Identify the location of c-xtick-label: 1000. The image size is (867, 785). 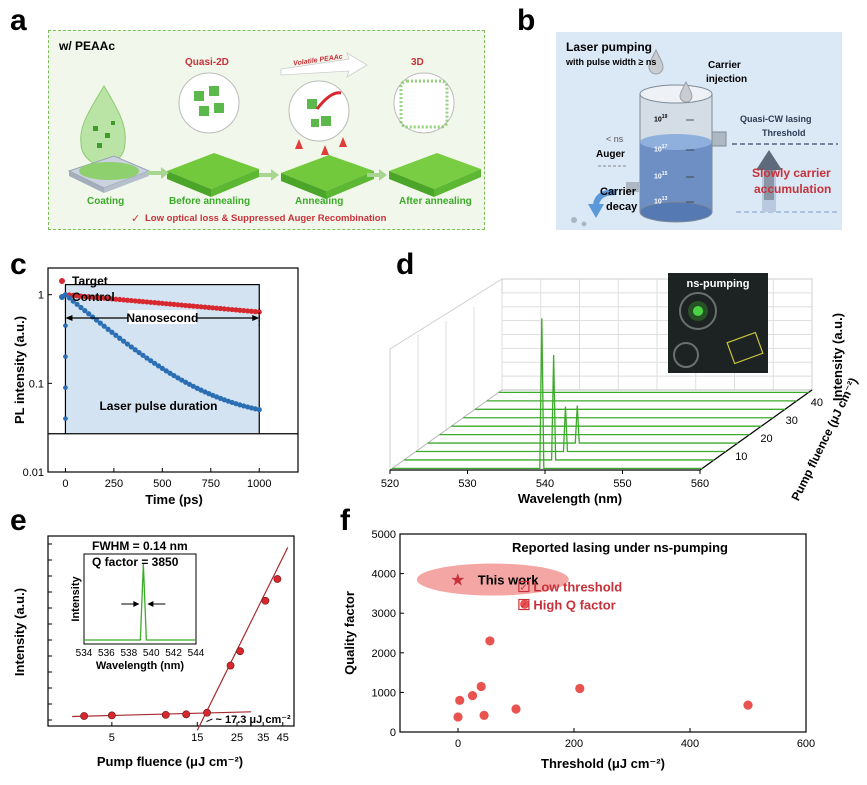
(259, 484).